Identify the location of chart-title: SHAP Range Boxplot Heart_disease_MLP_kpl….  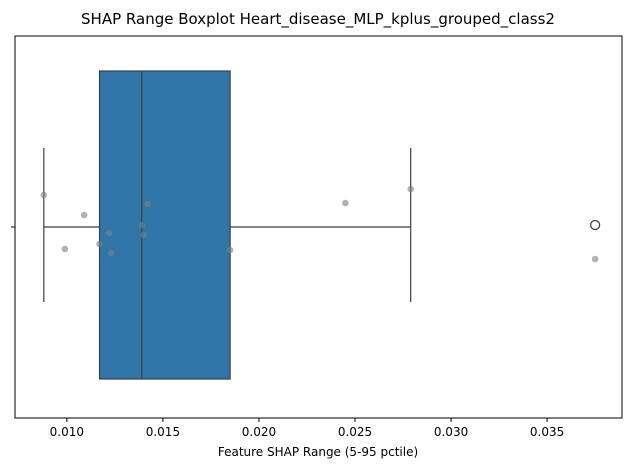
(318, 19).